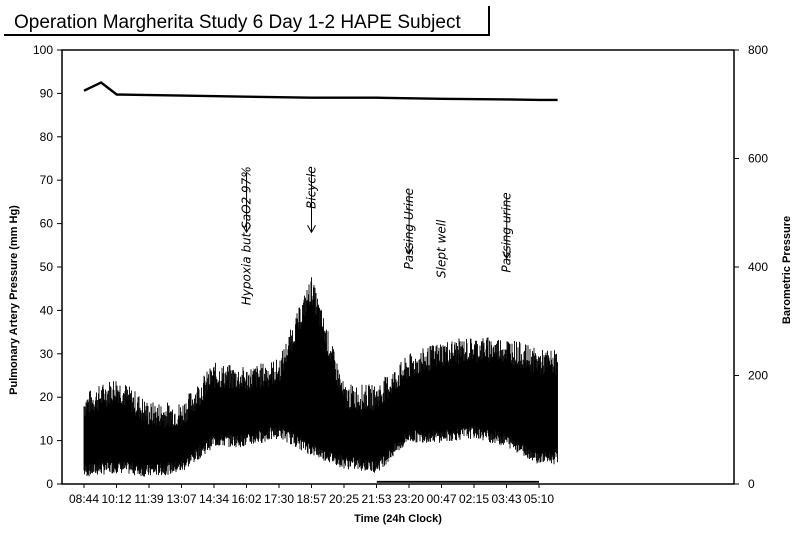  I want to click on y2-tick-label: 200, so click(758, 376).